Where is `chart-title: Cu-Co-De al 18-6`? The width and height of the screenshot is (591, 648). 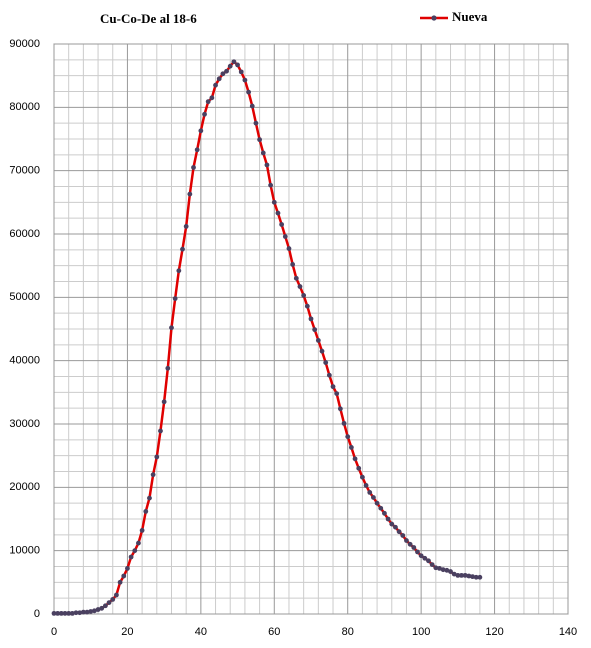
chart-title: Cu-Co-De al 18-6 is located at coordinates (148, 18).